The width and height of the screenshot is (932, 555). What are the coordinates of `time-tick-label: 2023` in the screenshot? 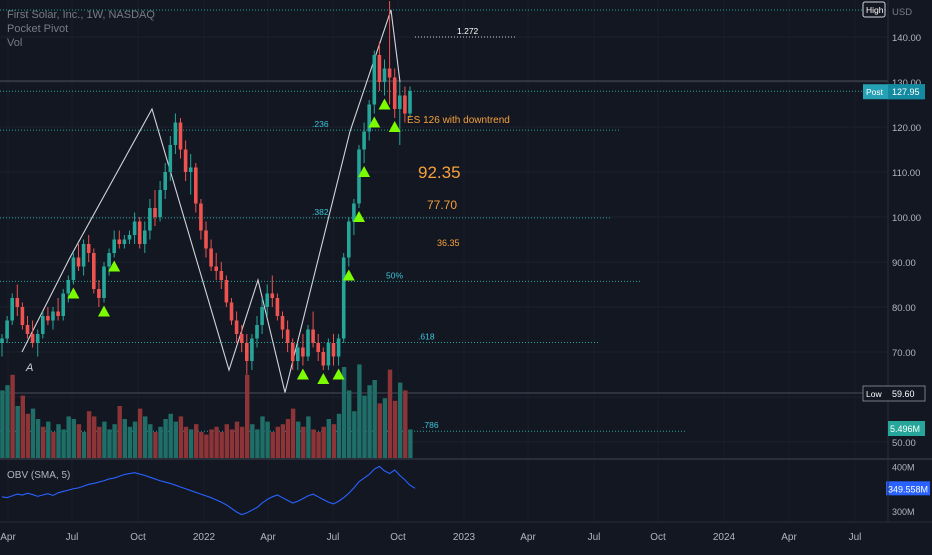 It's located at (464, 537).